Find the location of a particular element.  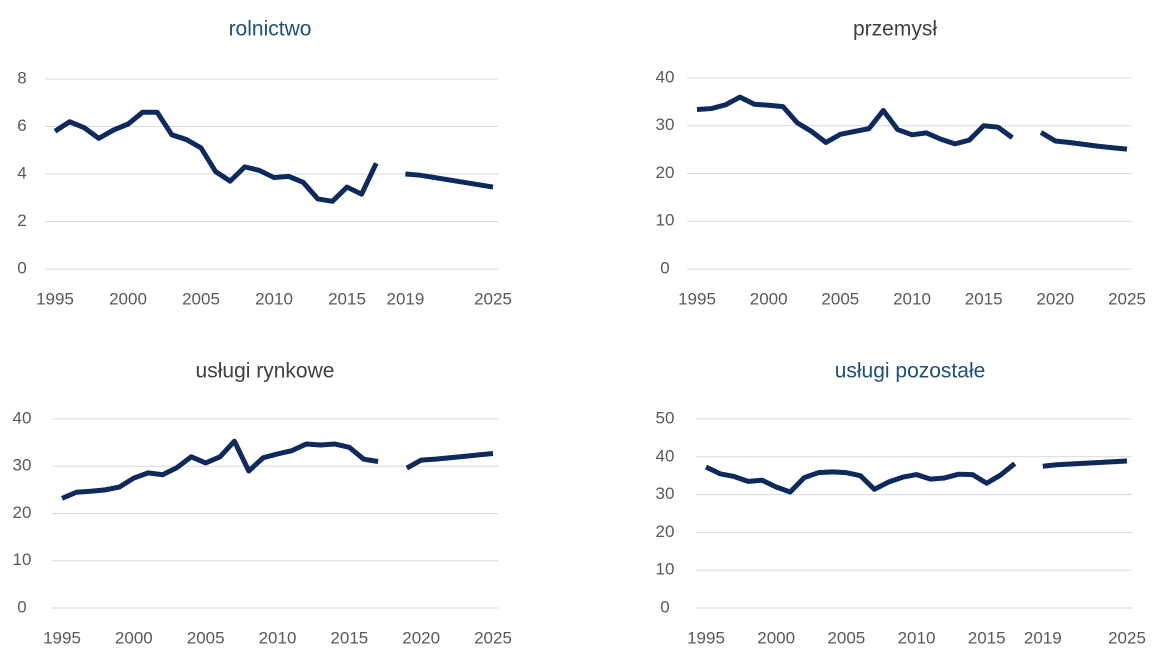

y-tick-label: 8 is located at coordinates (21, 77).